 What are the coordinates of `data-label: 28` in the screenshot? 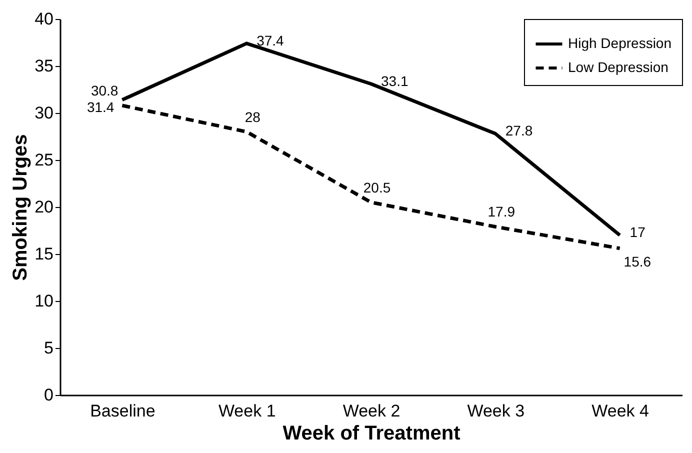 It's located at (252, 116).